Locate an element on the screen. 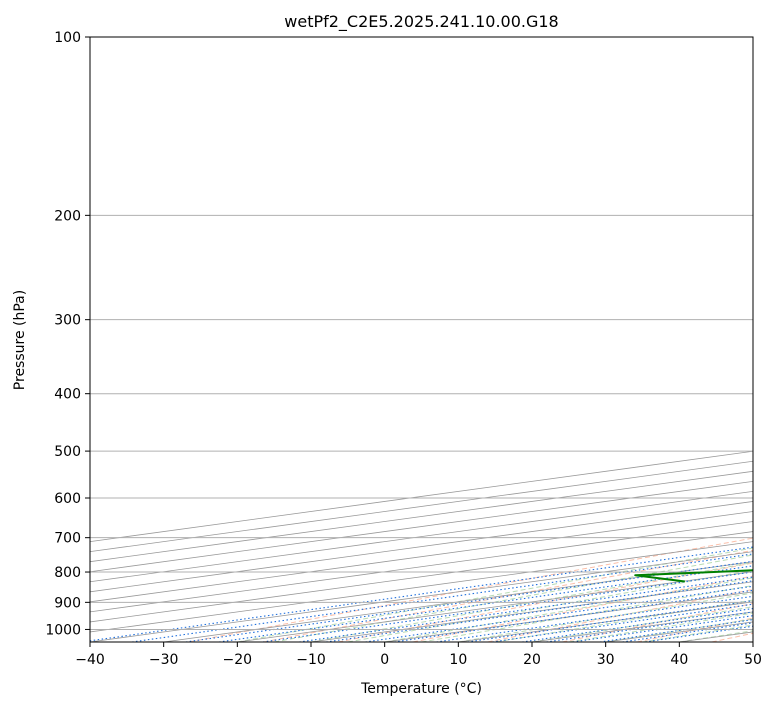 This screenshot has width=775, height=712. y-tick-label: 300 is located at coordinates (67, 321).